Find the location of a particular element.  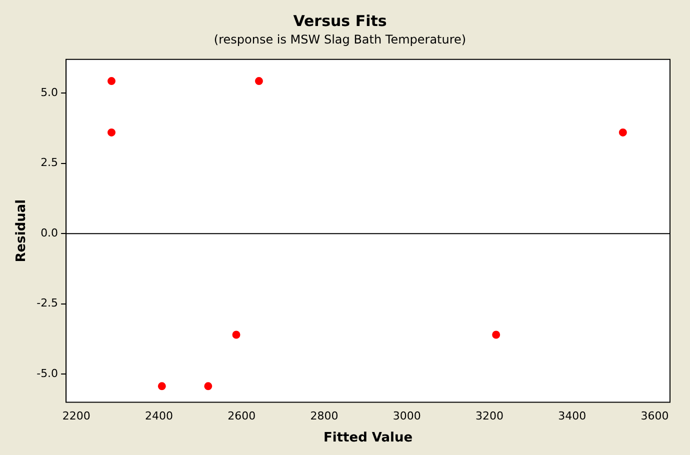

y-tick-label: 5.0 is located at coordinates (49, 92).